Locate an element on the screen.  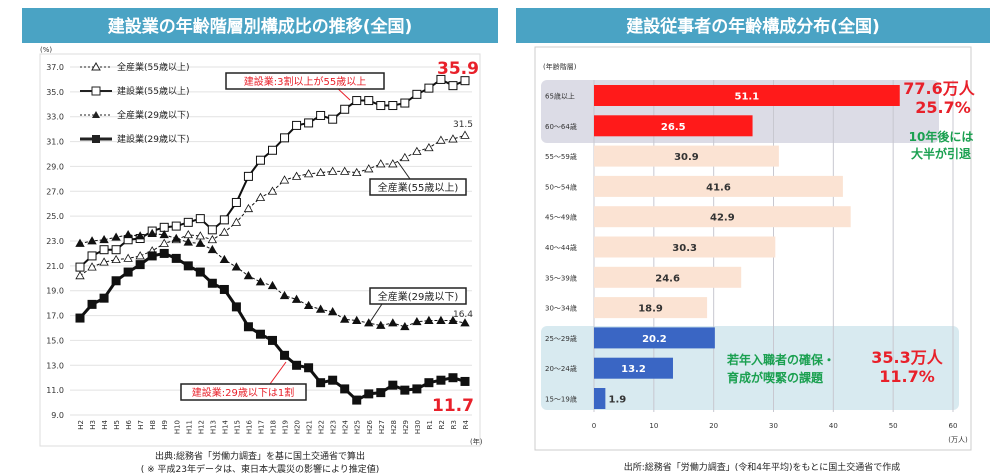
y-tick-label: 21.0 is located at coordinates (55, 266).